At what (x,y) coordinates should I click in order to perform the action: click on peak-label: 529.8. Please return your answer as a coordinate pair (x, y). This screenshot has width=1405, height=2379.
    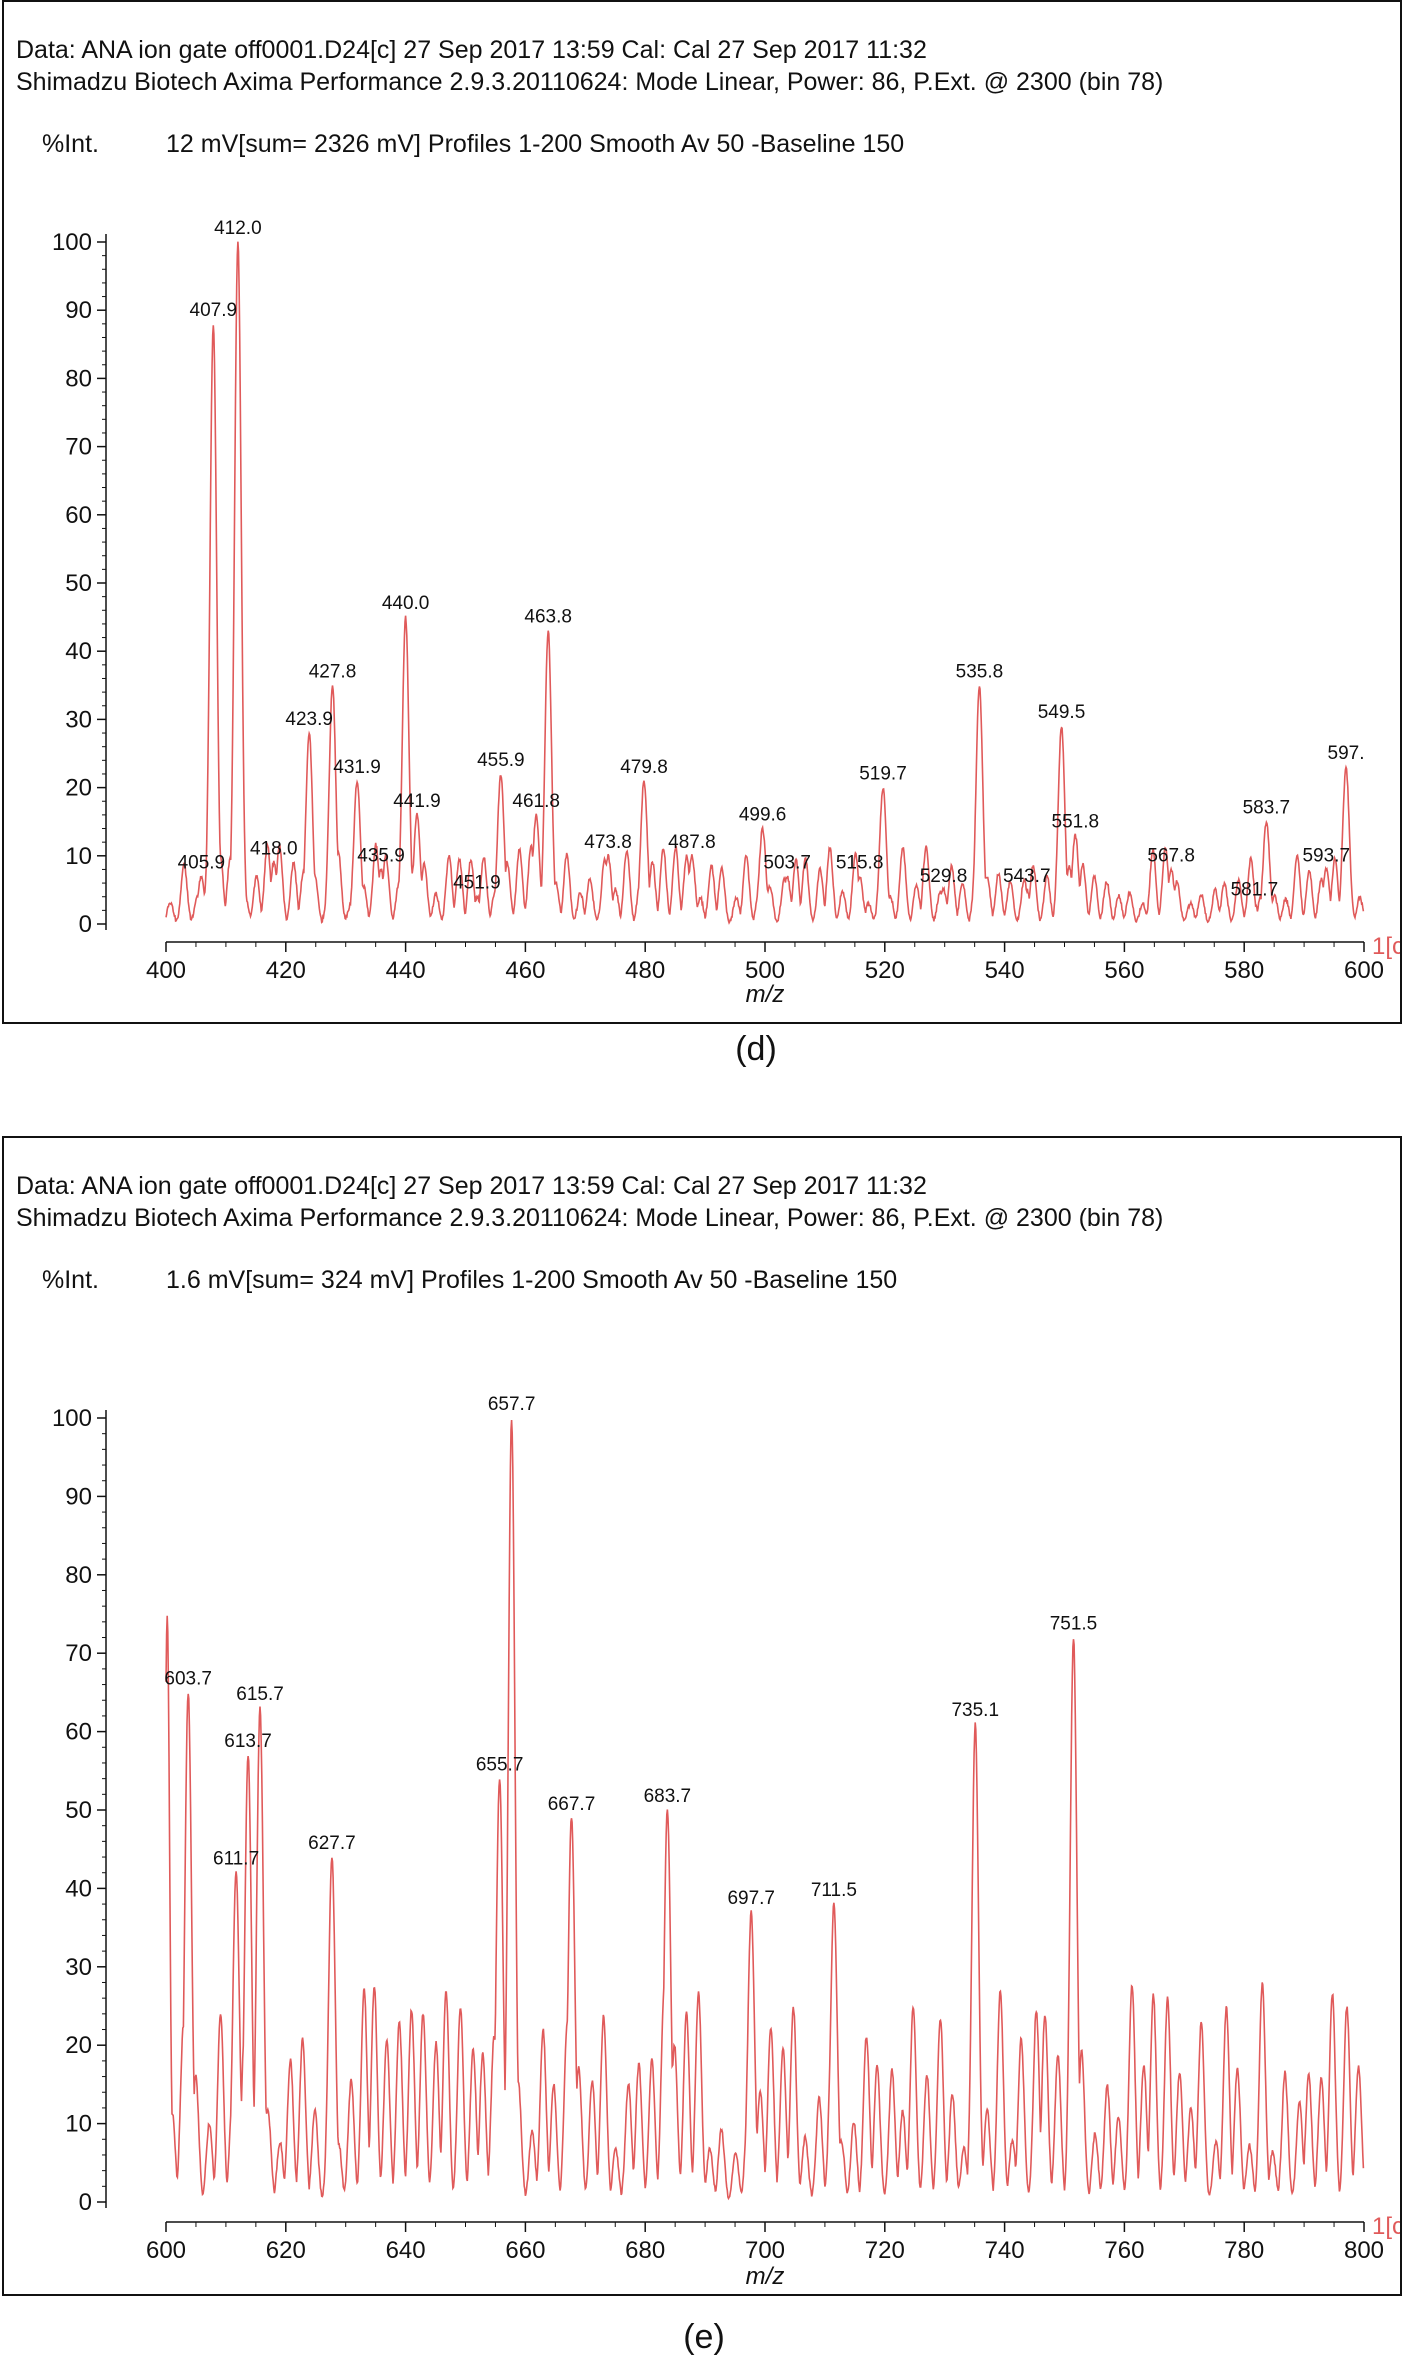
    Looking at the image, I should click on (944, 876).